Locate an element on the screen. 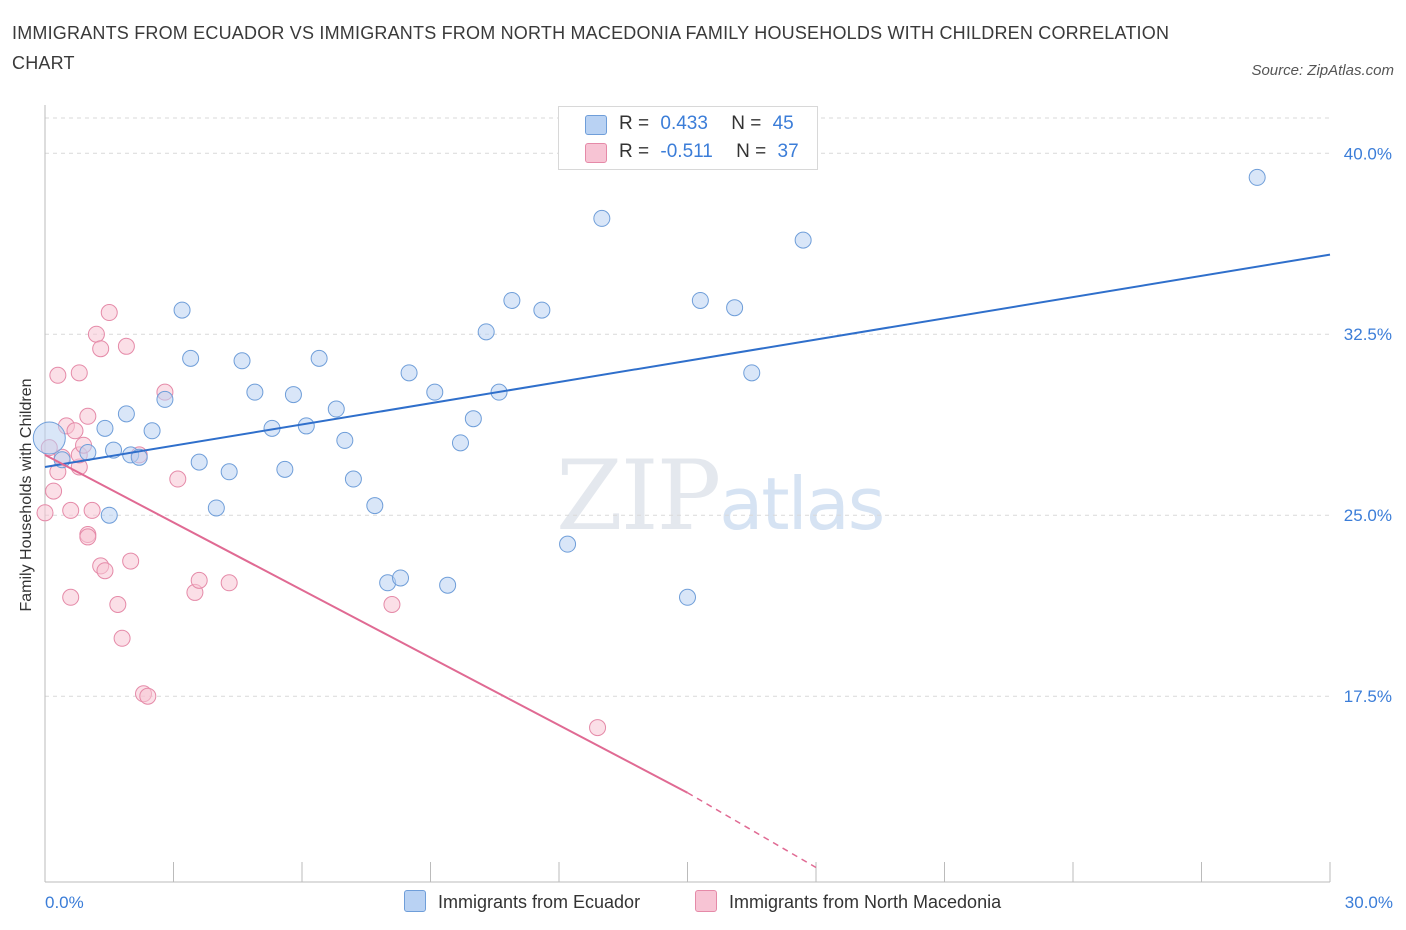 The width and height of the screenshot is (1406, 930). zipatlas-watermark: ZIPatlas is located at coordinates (720, 496).